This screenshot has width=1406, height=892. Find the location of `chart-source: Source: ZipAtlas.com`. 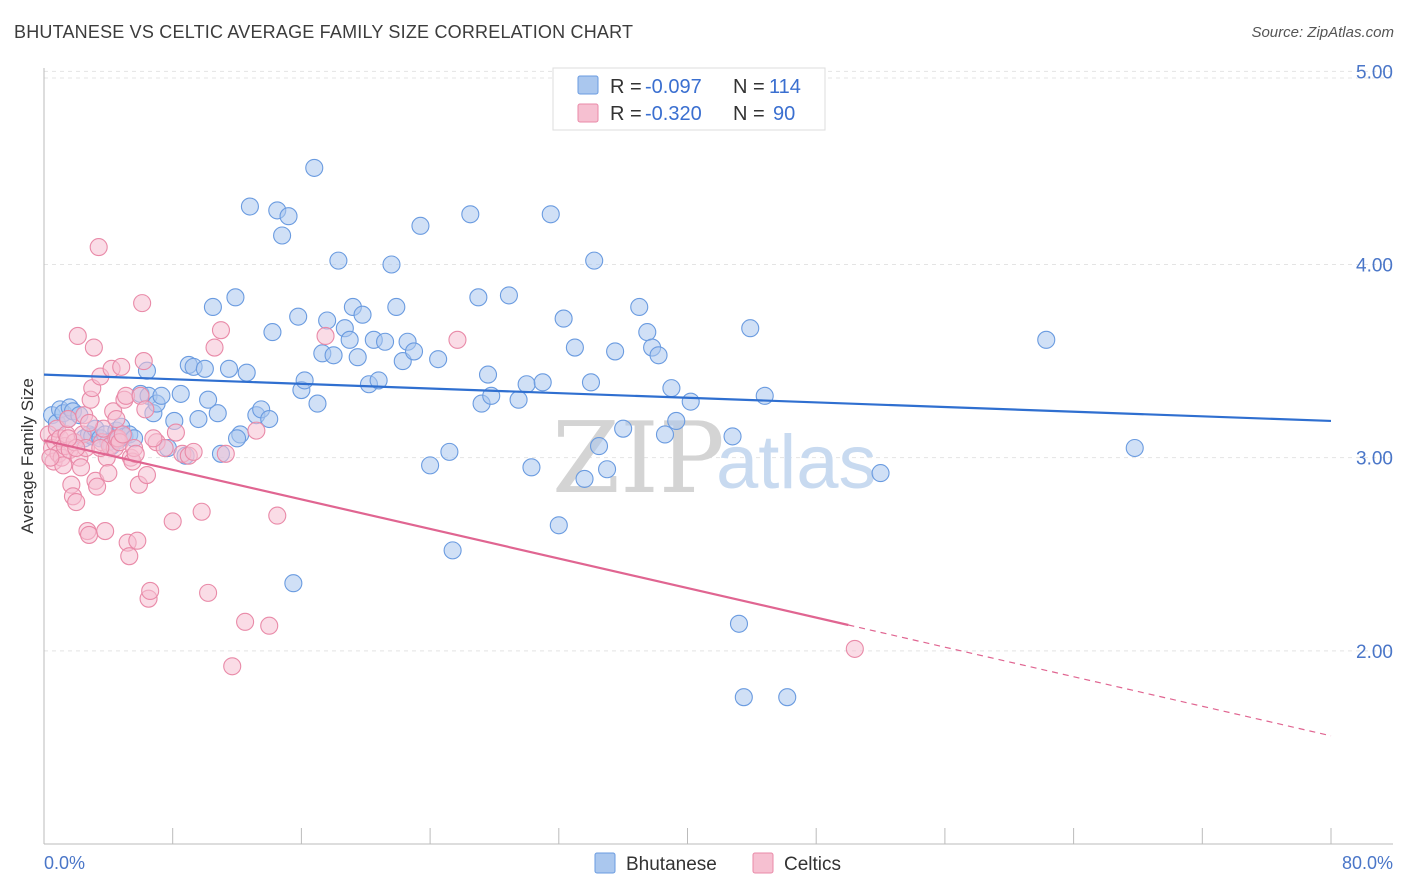

chart-source: Source: ZipAtlas.com is located at coordinates (1322, 32).